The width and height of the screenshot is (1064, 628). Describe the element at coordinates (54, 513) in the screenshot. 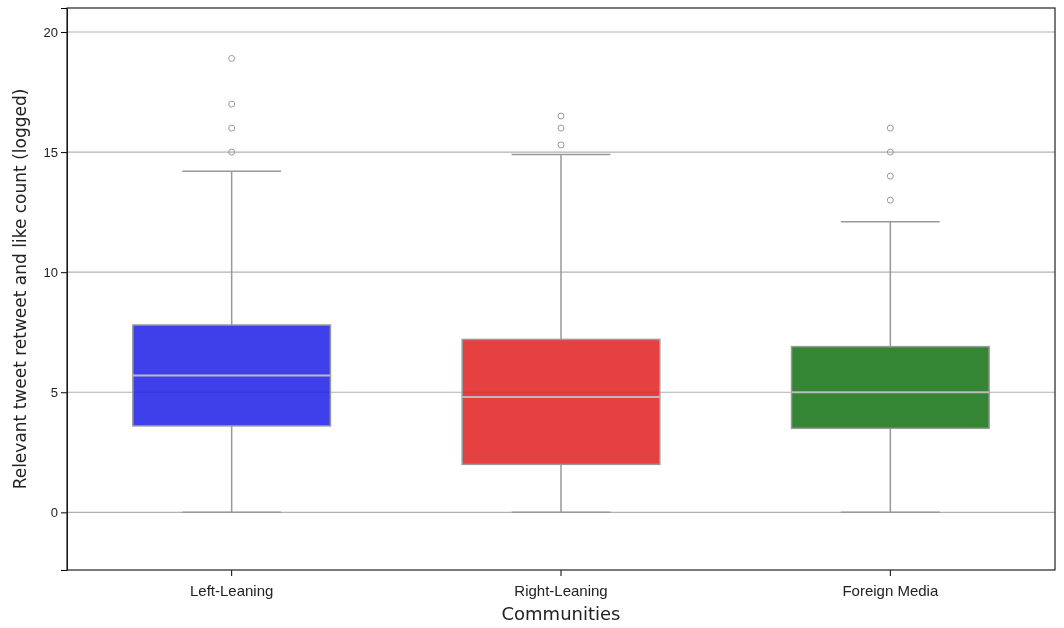

I see `y-tick-label: 0` at that location.